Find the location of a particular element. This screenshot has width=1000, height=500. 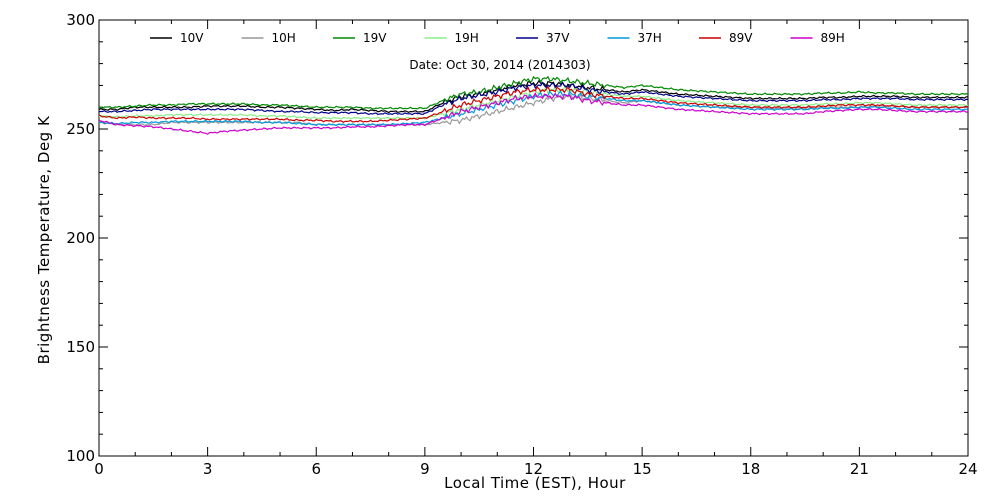

series-line-19h is located at coordinates (533, 102).